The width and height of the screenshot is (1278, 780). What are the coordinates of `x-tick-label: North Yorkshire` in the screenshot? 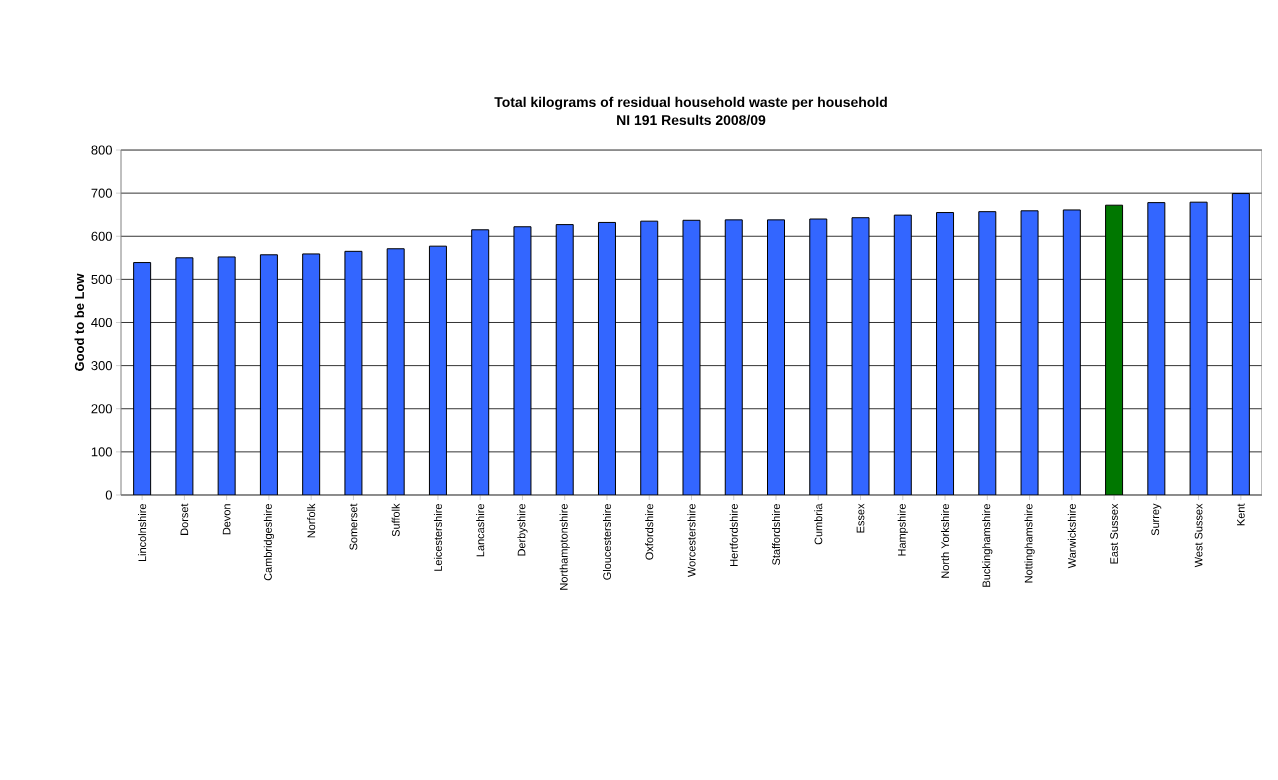 It's located at (945, 541).